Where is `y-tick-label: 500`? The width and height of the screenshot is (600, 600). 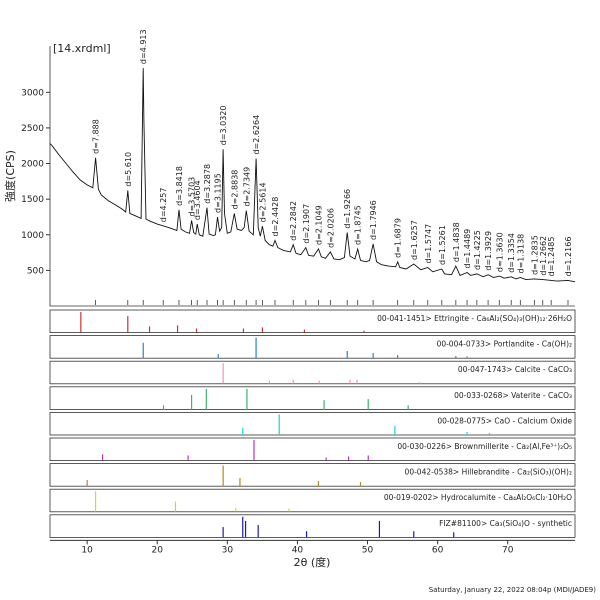
y-tick-label: 500 is located at coordinates (35, 271).